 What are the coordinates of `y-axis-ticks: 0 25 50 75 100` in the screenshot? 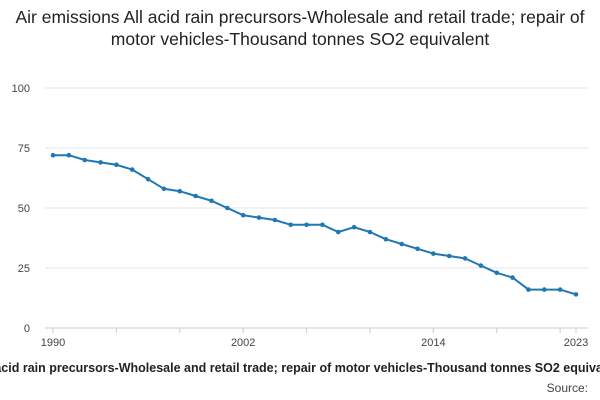 It's located at (21, 209).